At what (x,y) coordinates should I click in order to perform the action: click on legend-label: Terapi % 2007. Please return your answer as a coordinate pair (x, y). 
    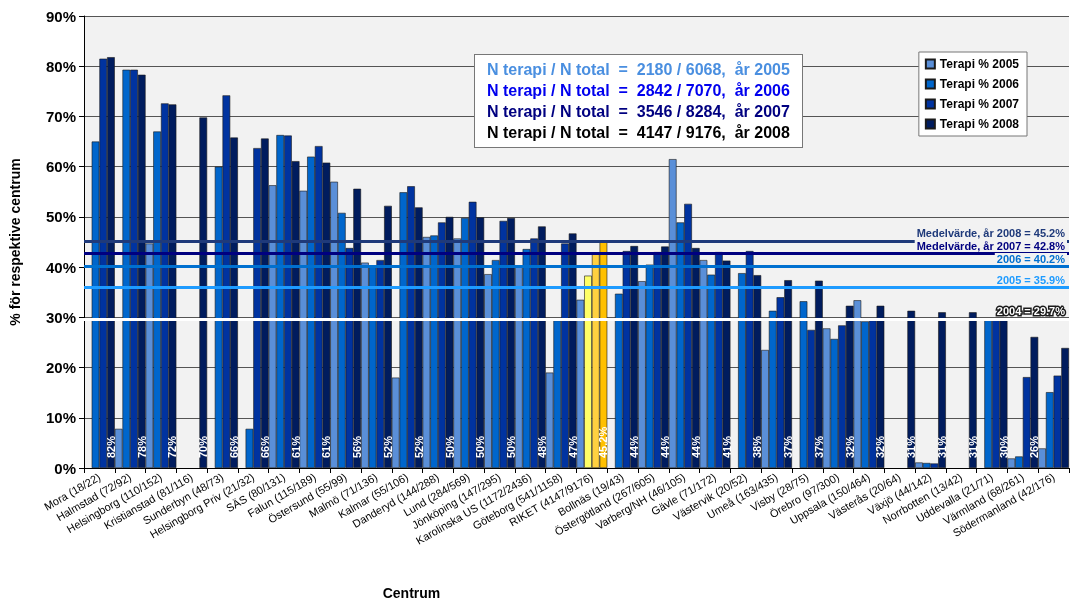
    Looking at the image, I should click on (979, 104).